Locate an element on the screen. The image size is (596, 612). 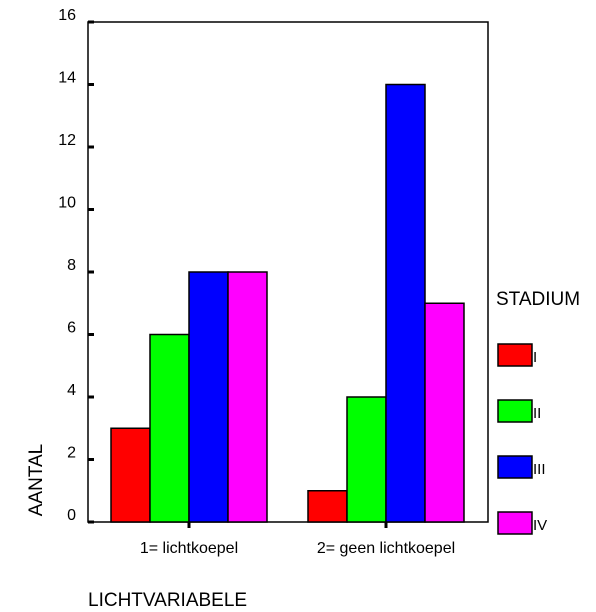
legend-swatch-IV is located at coordinates (515, 523).